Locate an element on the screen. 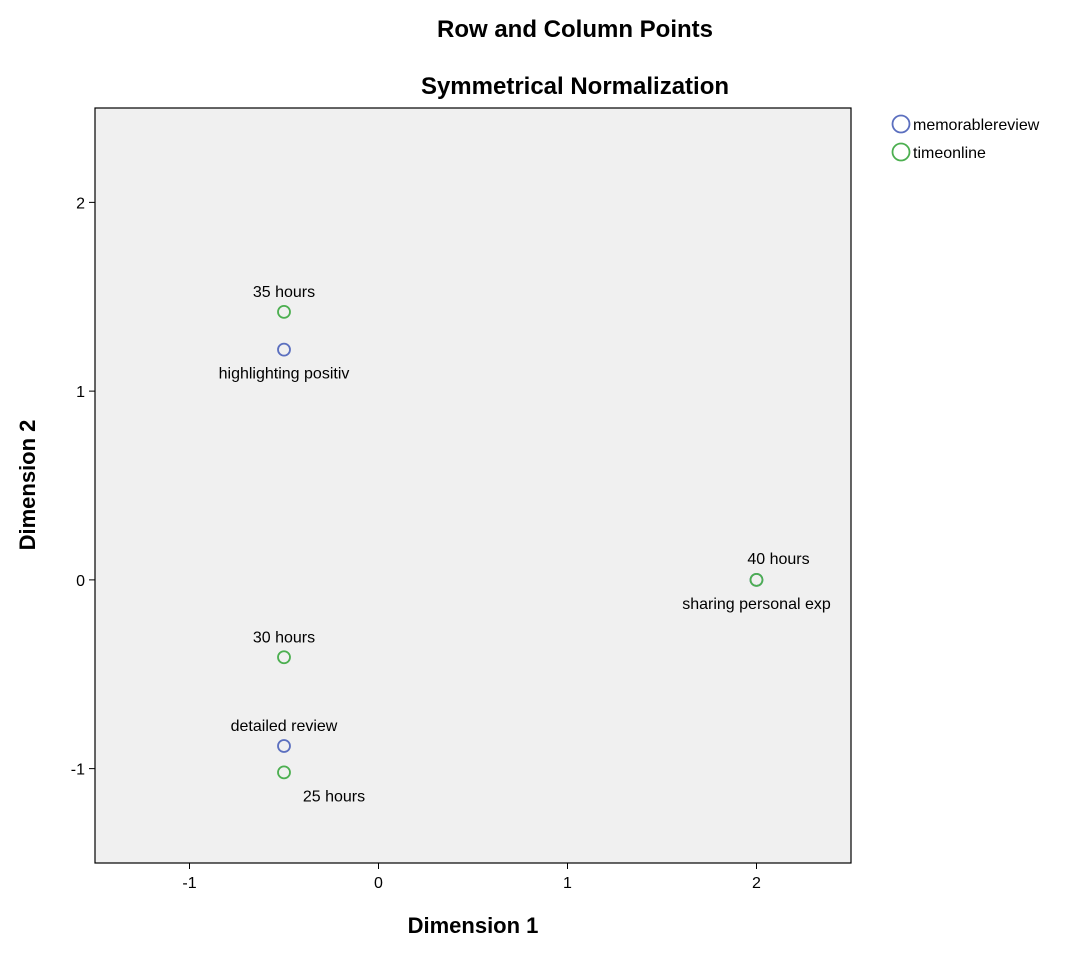 This screenshot has width=1091, height=955. point-label: sharing personal exp is located at coordinates (756, 604).